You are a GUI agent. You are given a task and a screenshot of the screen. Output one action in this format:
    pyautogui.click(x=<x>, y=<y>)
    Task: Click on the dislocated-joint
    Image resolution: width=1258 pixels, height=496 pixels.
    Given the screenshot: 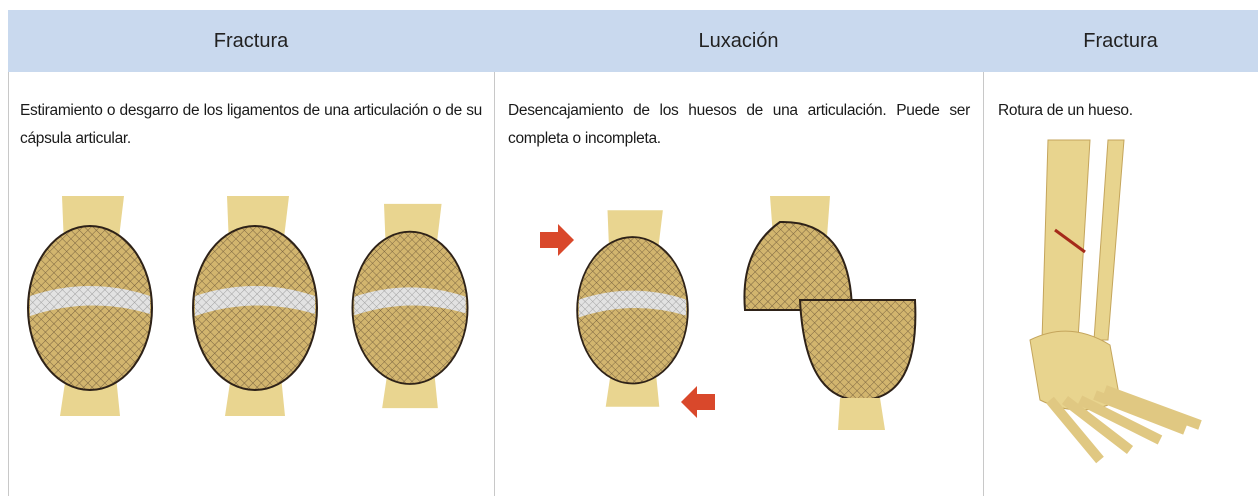 What is the action you would take?
    pyautogui.click(x=830, y=313)
    